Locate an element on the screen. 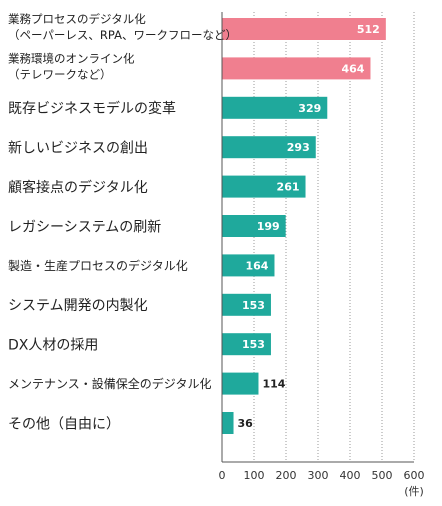 This screenshot has width=442, height=506. category-label-3: 既存ビジネスモデルの変革 is located at coordinates (92, 108).